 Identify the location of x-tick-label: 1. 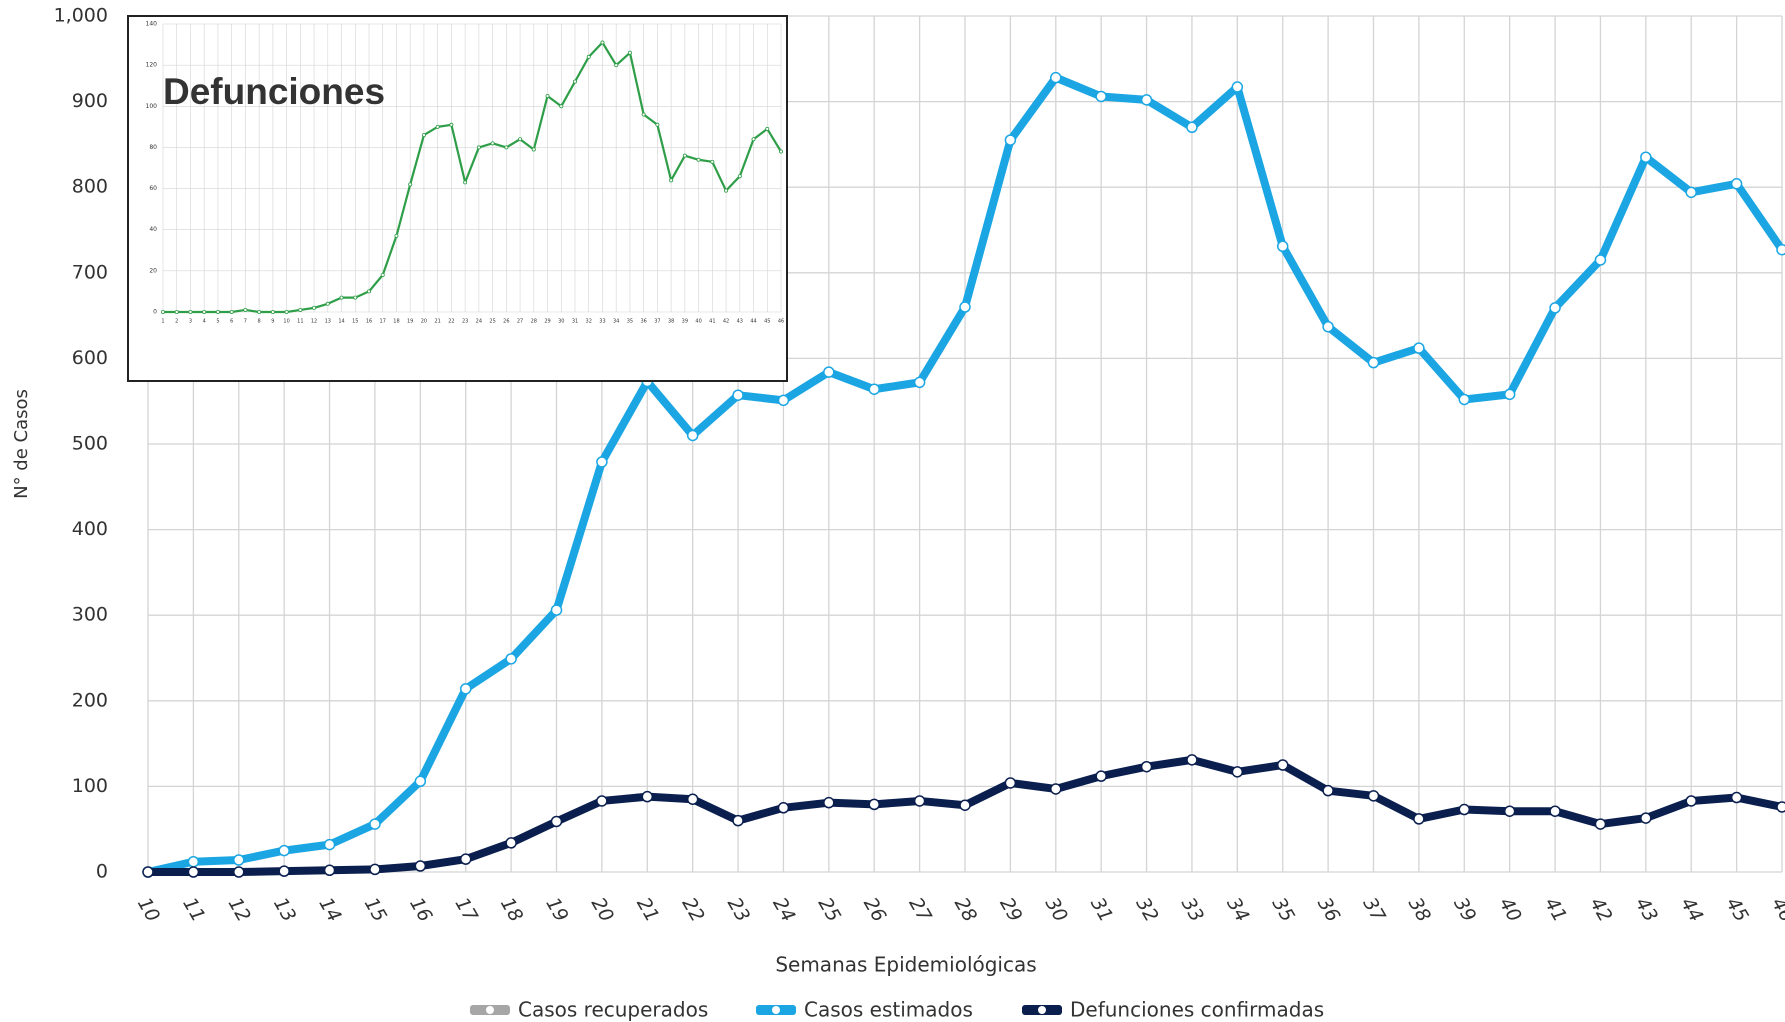
(162, 322).